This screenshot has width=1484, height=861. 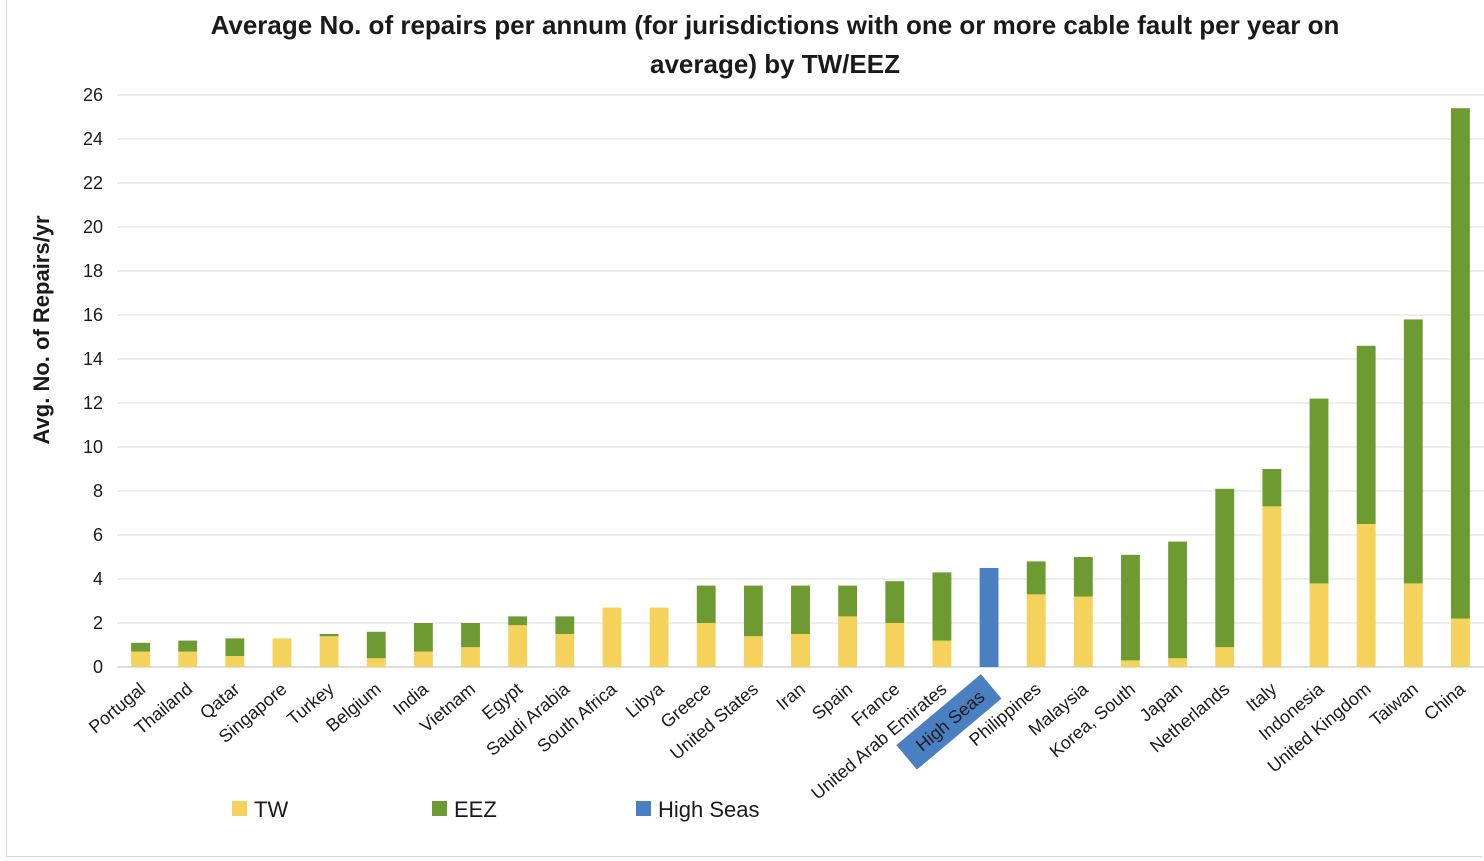 I want to click on y-tick-label: 4, so click(x=98, y=579).